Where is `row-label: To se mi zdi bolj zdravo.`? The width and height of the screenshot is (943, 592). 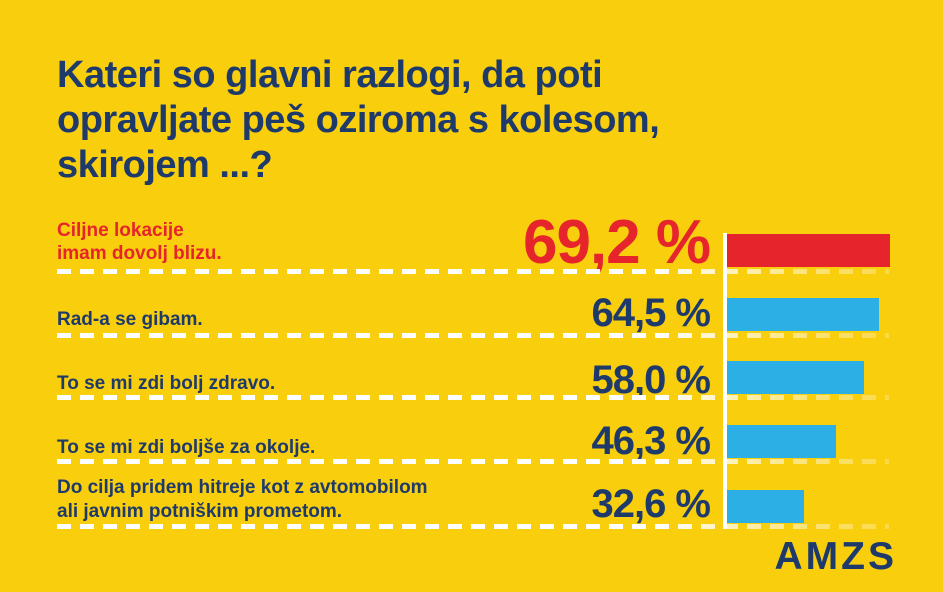 row-label: To se mi zdi bolj zdravo. is located at coordinates (166, 383).